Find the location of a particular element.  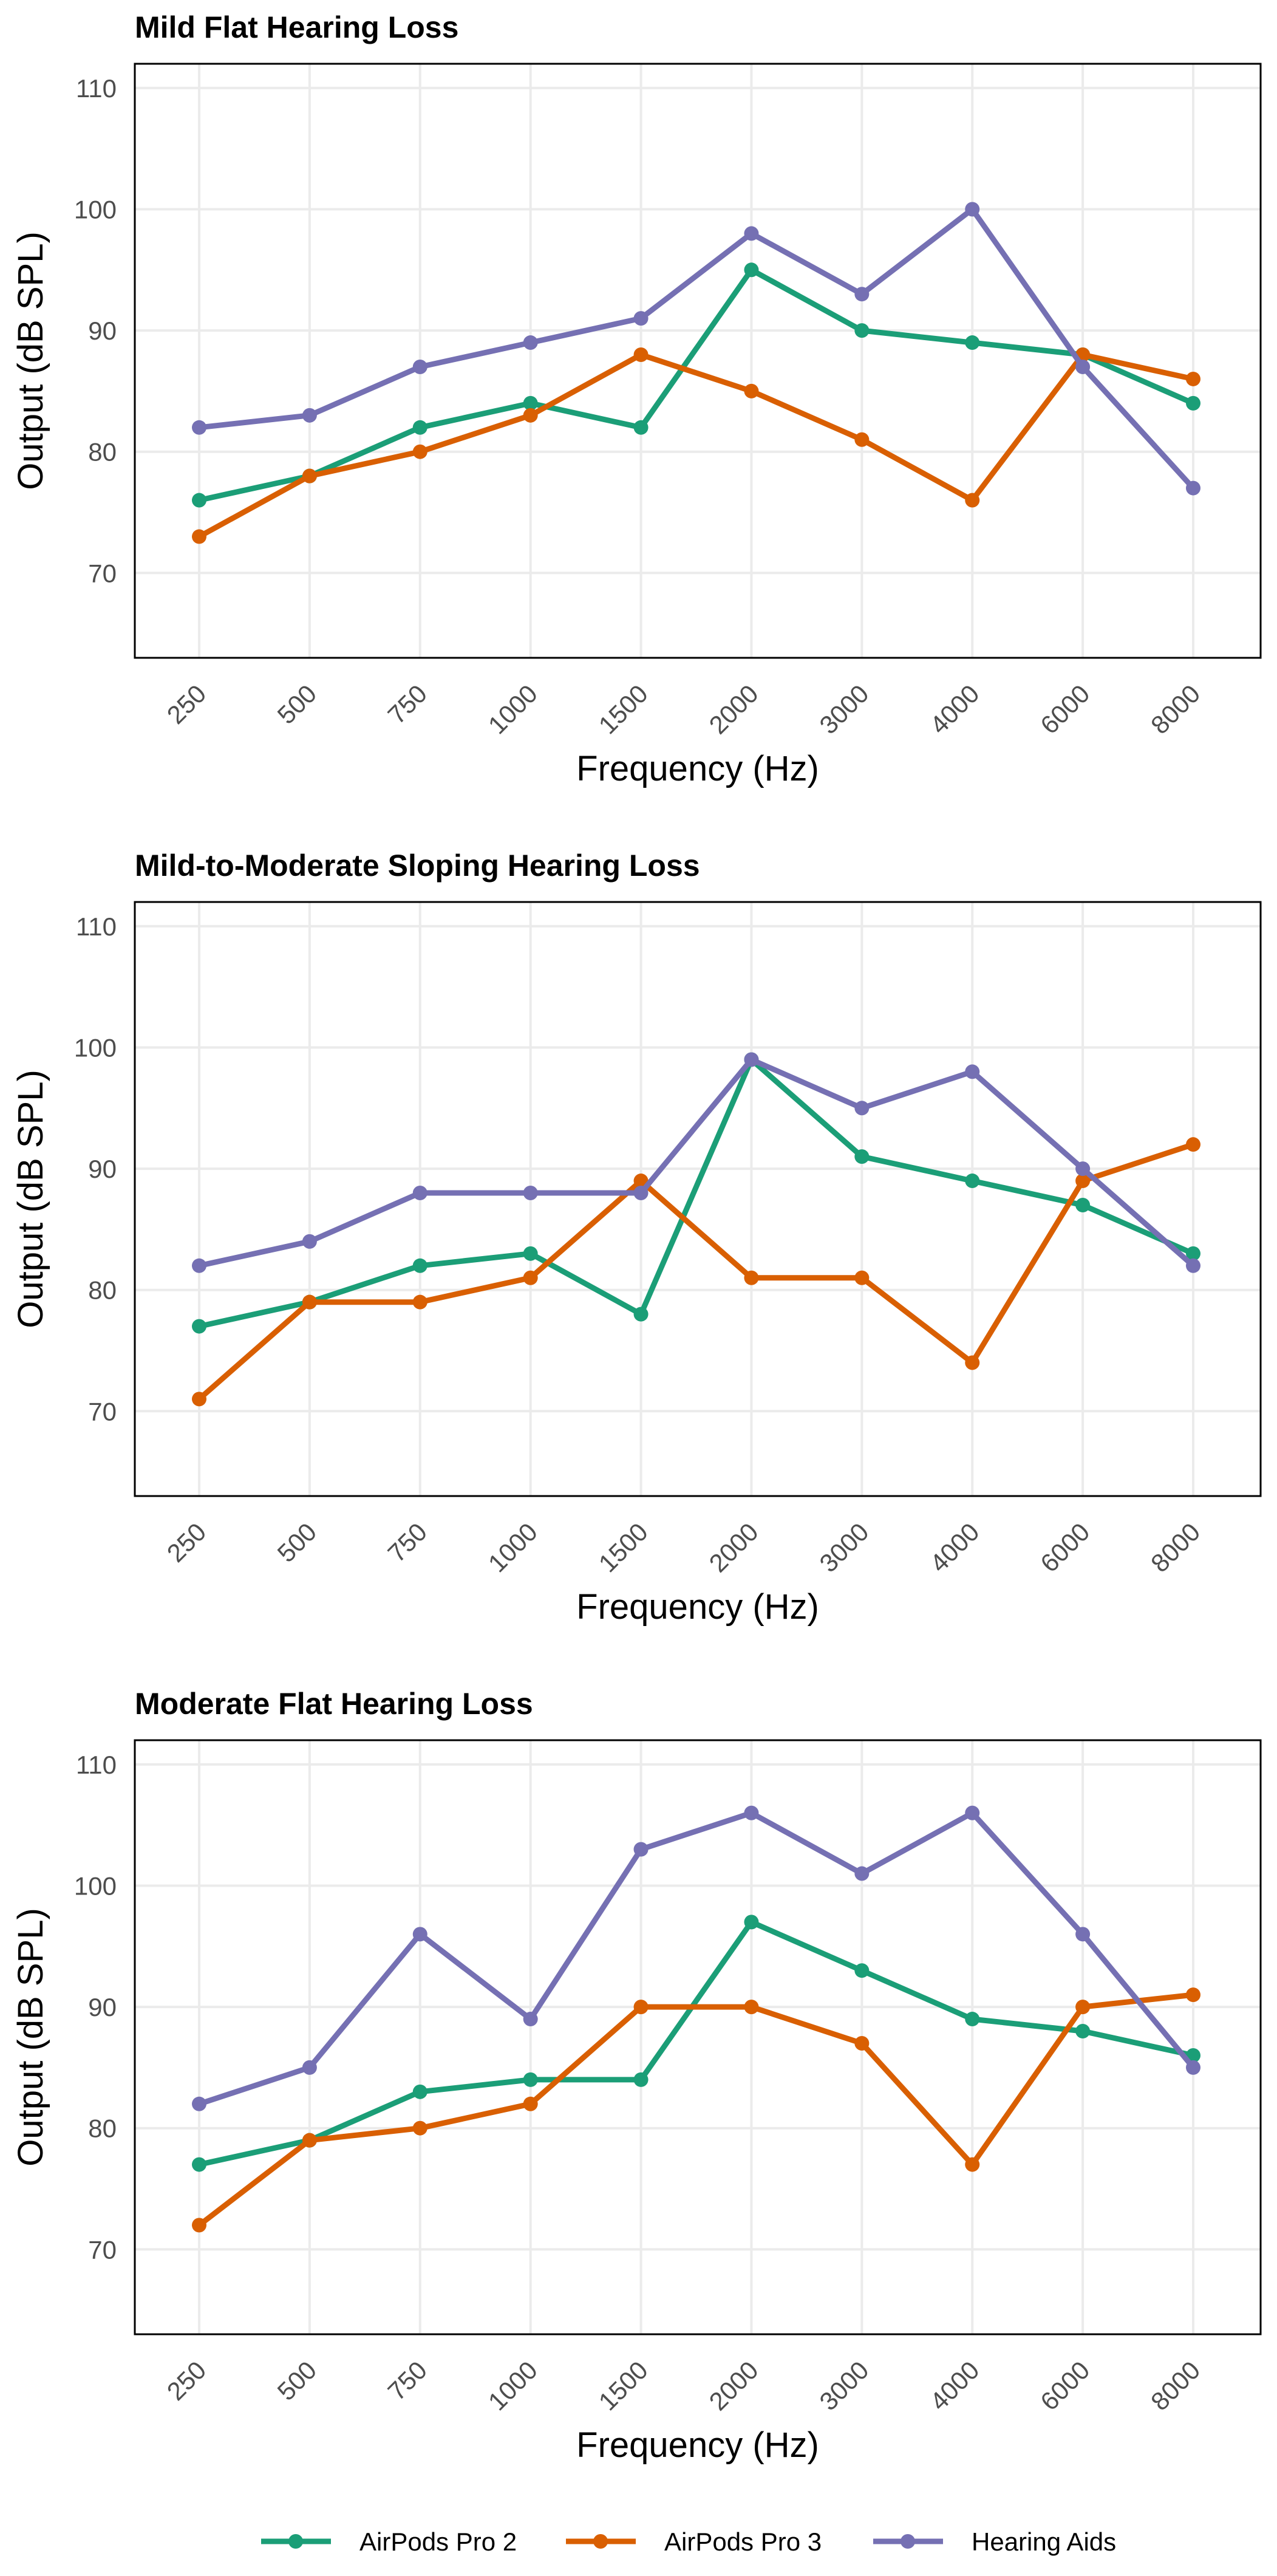

legend-item: AirPods Pro 2 is located at coordinates (389, 2541).